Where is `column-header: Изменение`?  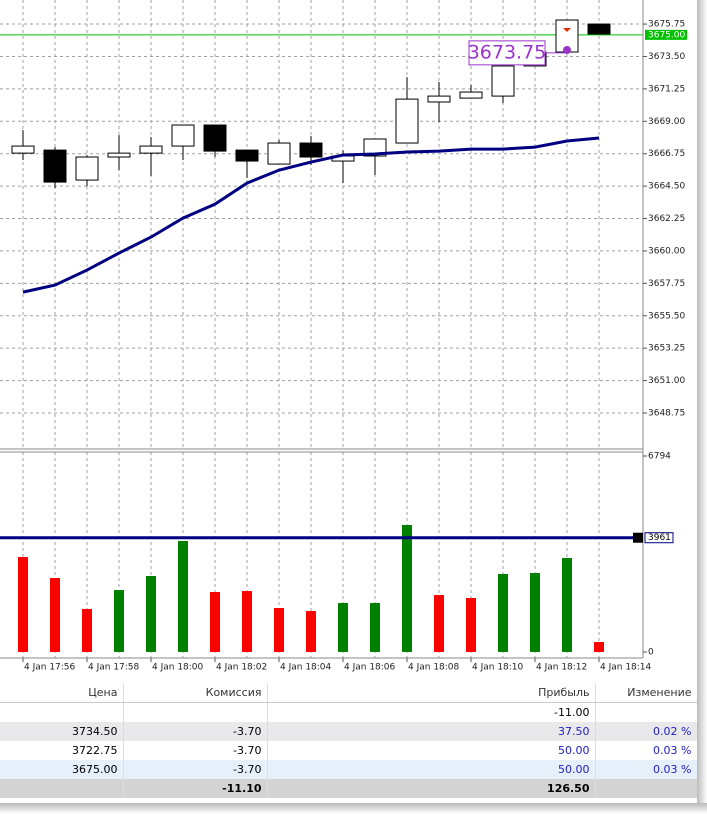 column-header: Изменение is located at coordinates (646, 693).